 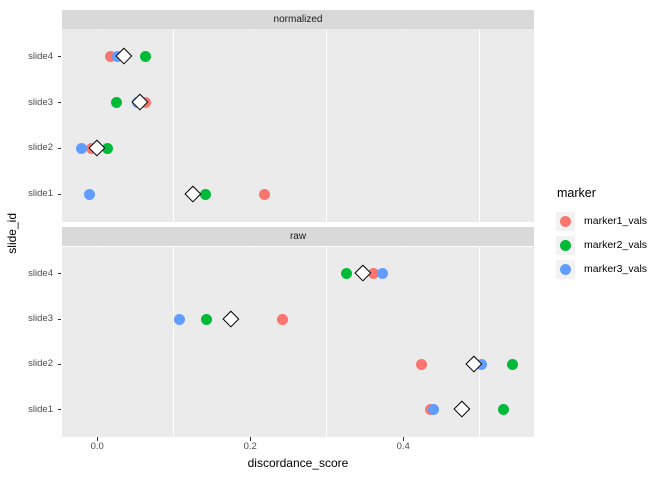 I want to click on facet-strip-raw: raw, so click(x=298, y=236).